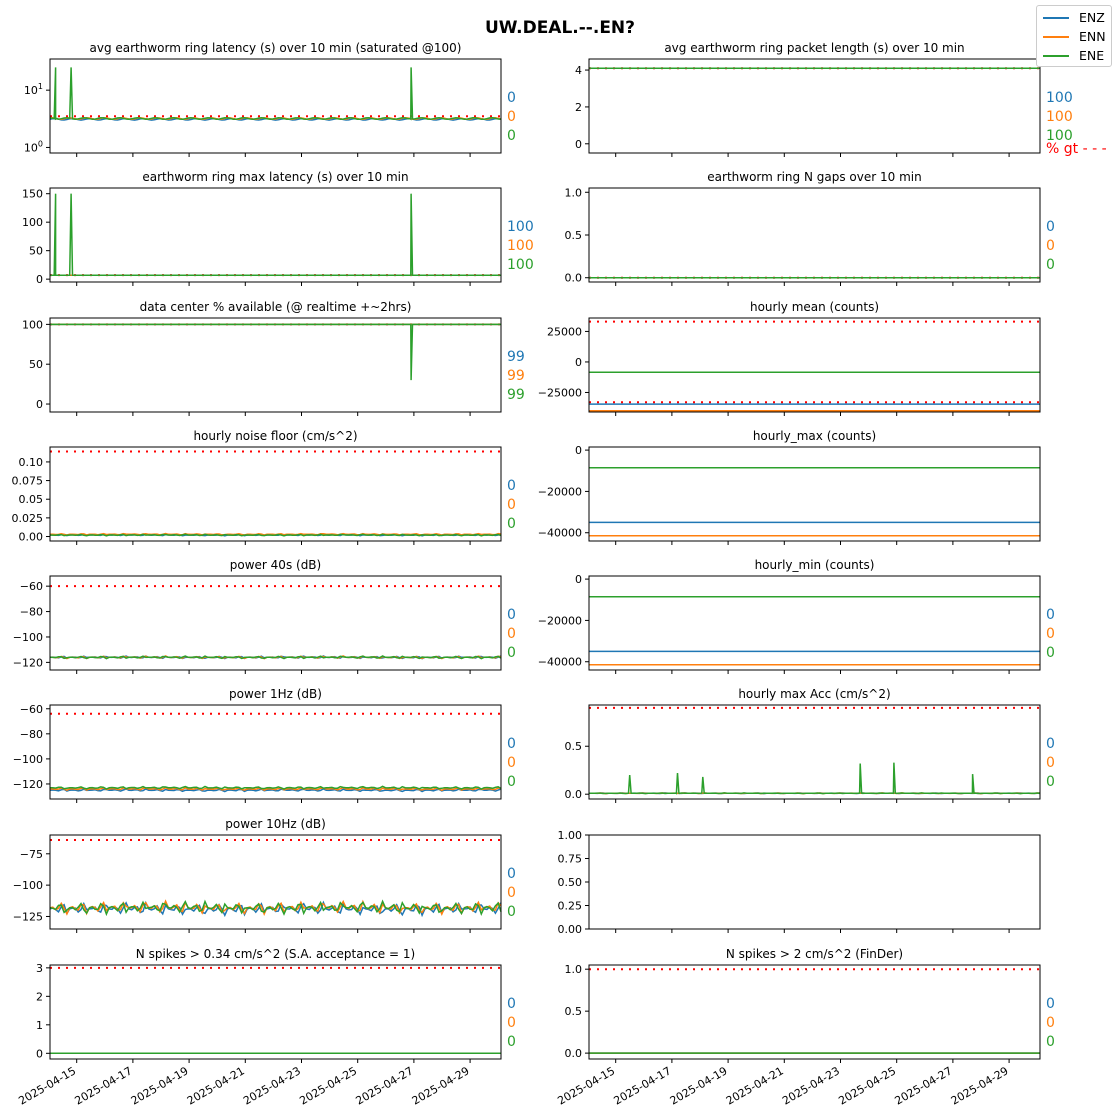 Image resolution: width=1120 pixels, height=1120 pixels. I want to click on panel-title: N spikes > 2 cm/s^2 (FinDer), so click(814, 954).